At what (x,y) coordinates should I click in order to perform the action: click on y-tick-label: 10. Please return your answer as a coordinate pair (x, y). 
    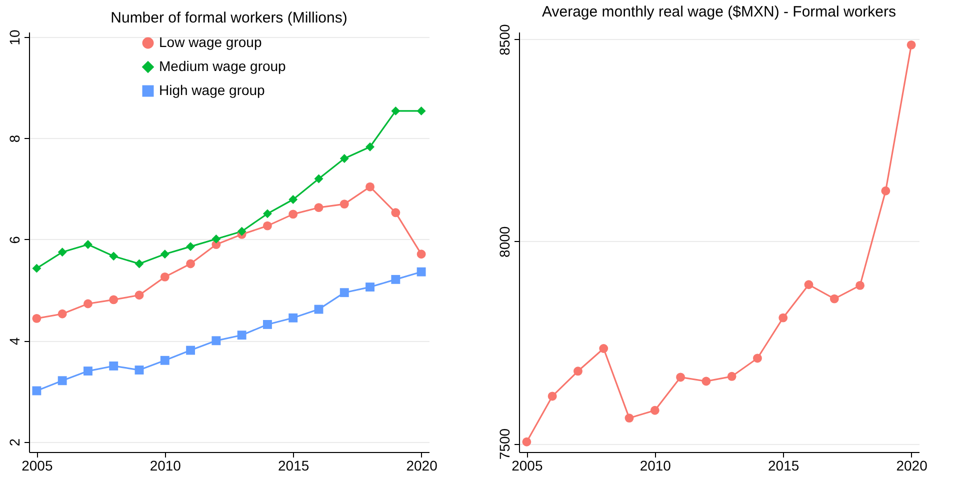
    Looking at the image, I should click on (14, 38).